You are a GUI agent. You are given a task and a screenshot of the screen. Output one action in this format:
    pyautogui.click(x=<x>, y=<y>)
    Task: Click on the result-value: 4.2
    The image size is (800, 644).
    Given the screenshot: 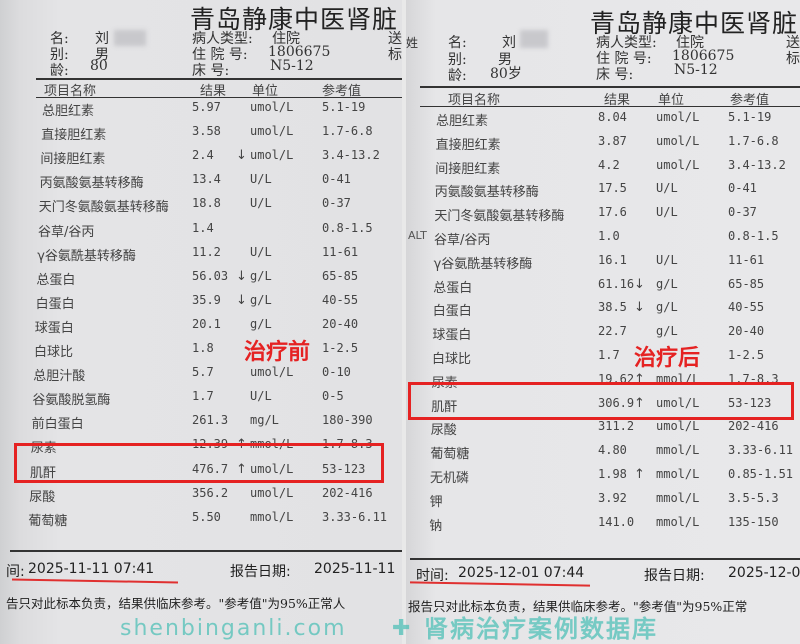 What is the action you would take?
    pyautogui.click(x=609, y=164)
    